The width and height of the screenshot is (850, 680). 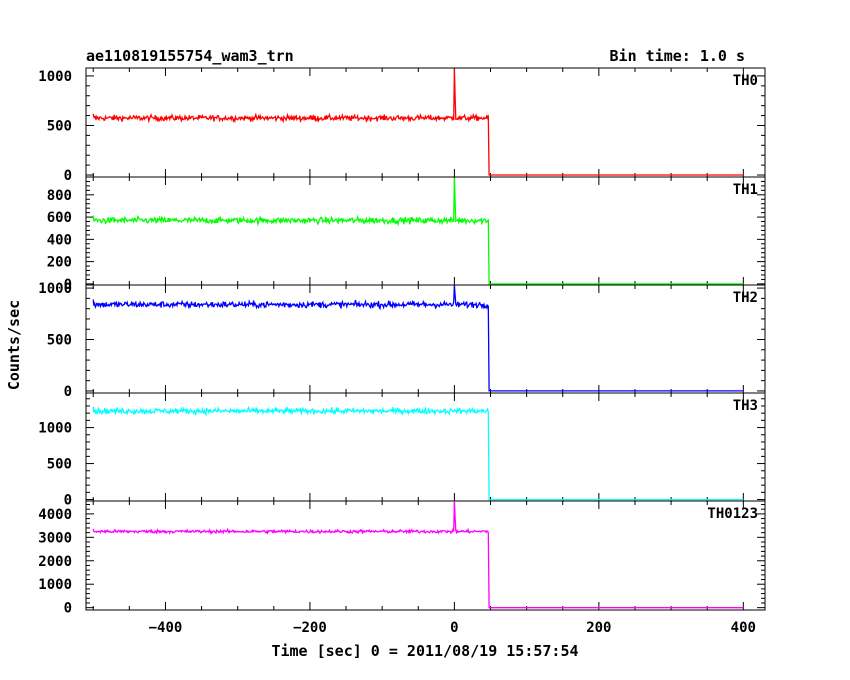 What do you see at coordinates (745, 298) in the screenshot?
I see `panel-label-th2: TH2` at bounding box center [745, 298].